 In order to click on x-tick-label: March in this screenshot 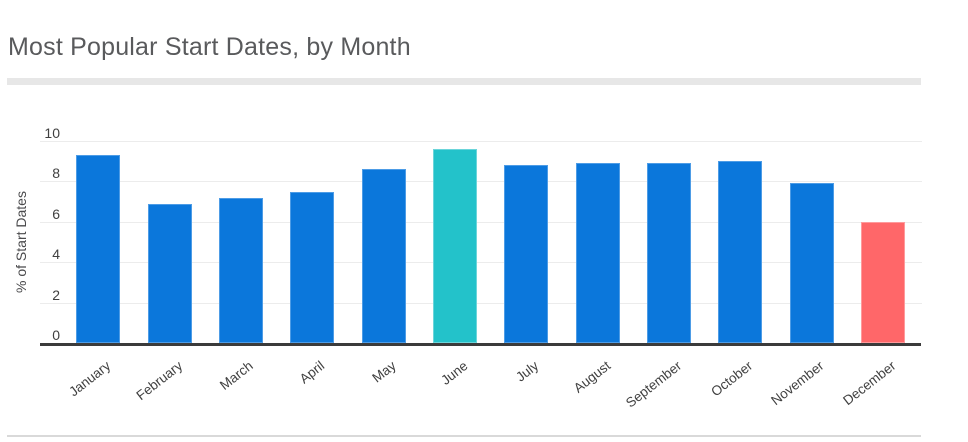, I will do `click(237, 375)`.